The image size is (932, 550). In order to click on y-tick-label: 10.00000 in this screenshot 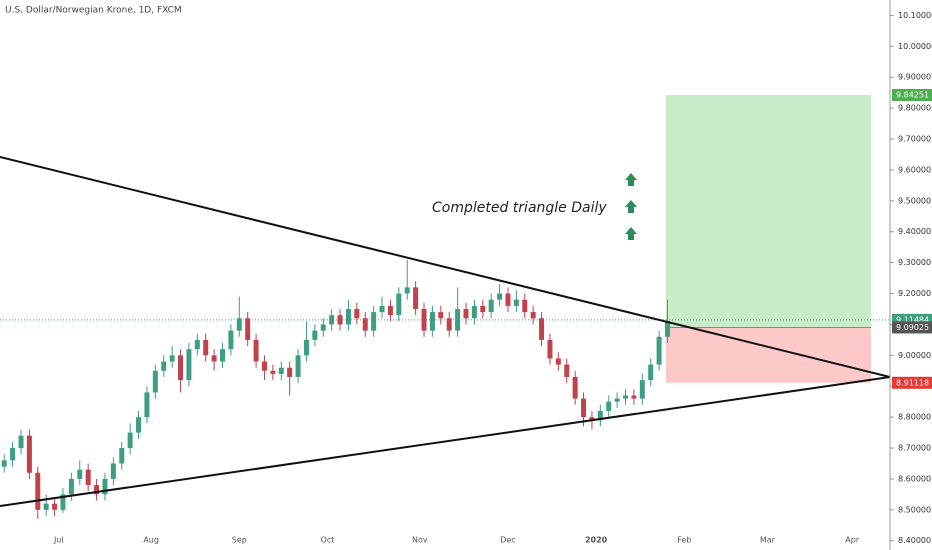, I will do `click(915, 46)`.